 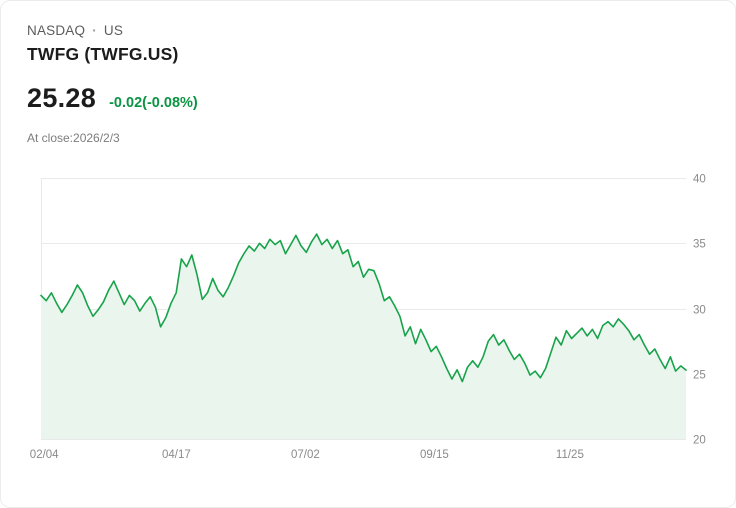 I want to click on x-axis-label: 04/17, so click(x=176, y=455).